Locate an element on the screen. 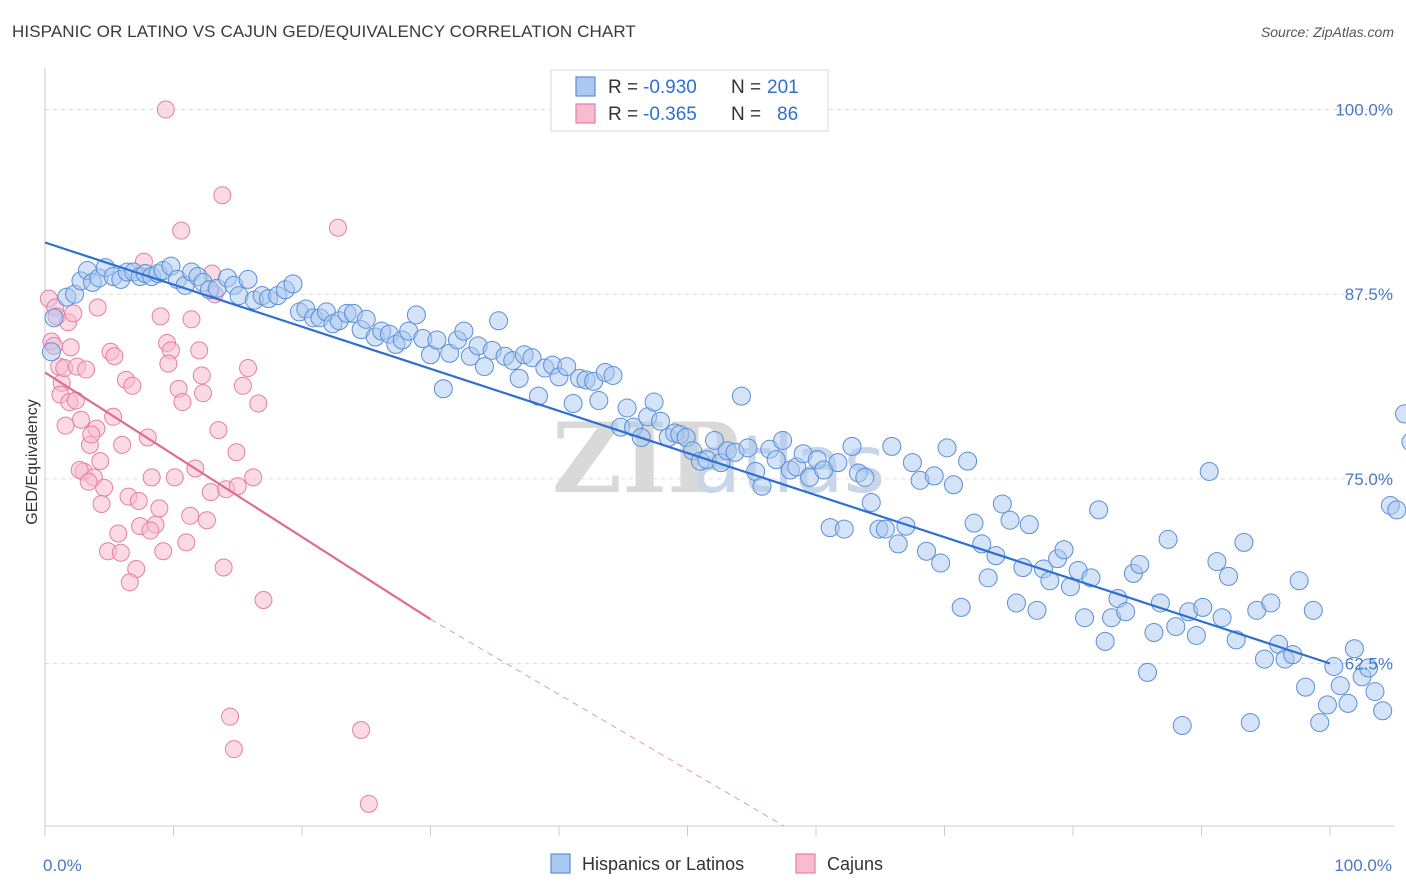  series-legend-swatch-cajuns is located at coordinates (805, 863).